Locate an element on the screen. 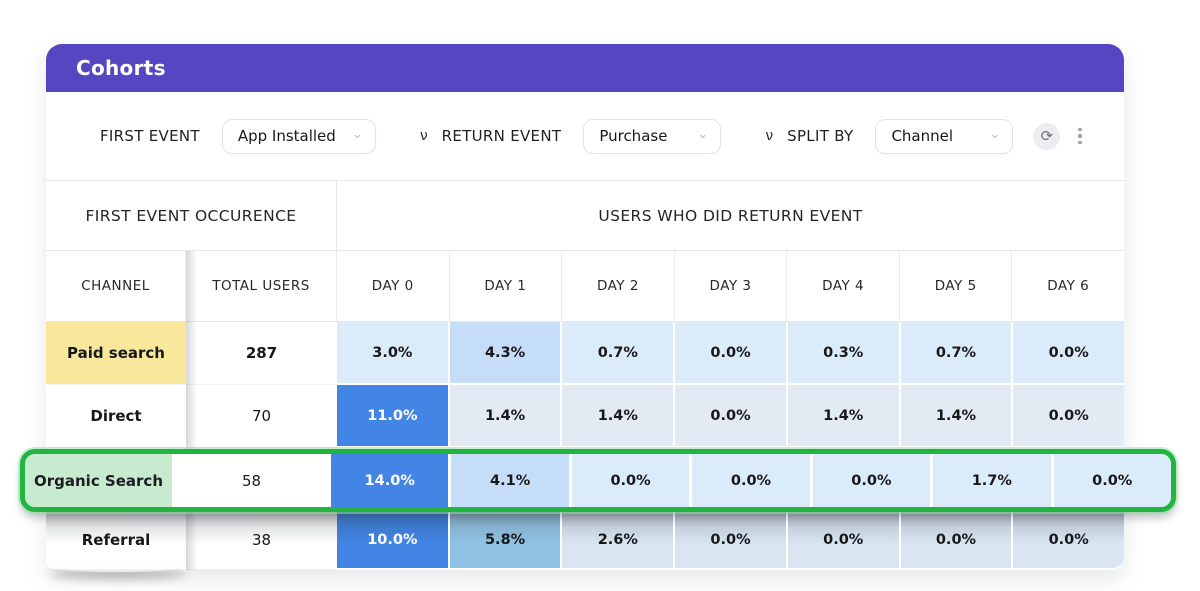 This screenshot has width=1200, height=591. column-header: TOTAL USERS is located at coordinates (261, 286).